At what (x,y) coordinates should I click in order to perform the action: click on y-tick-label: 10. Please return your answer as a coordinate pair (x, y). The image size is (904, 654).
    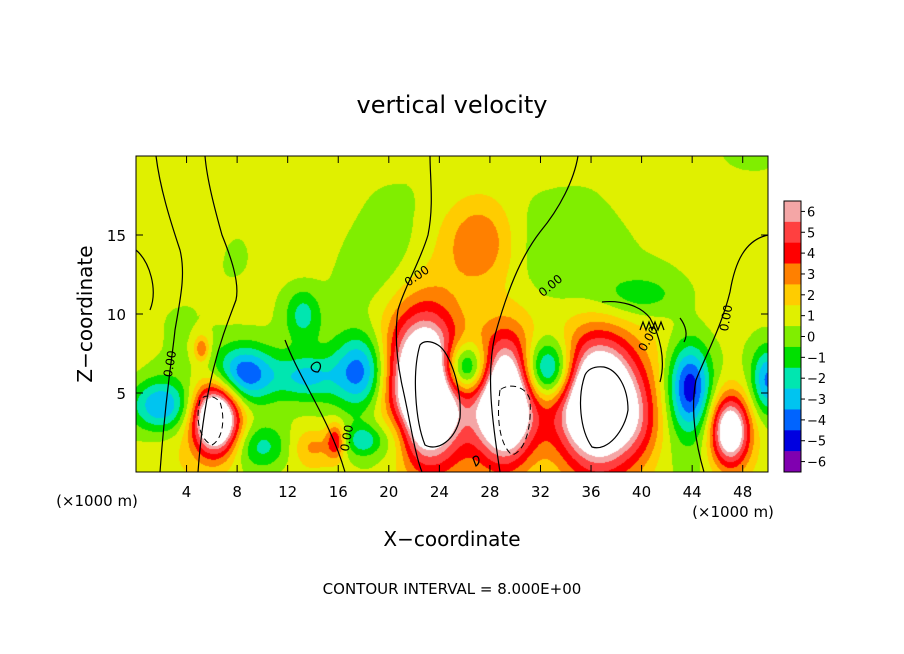
    Looking at the image, I should click on (116, 315).